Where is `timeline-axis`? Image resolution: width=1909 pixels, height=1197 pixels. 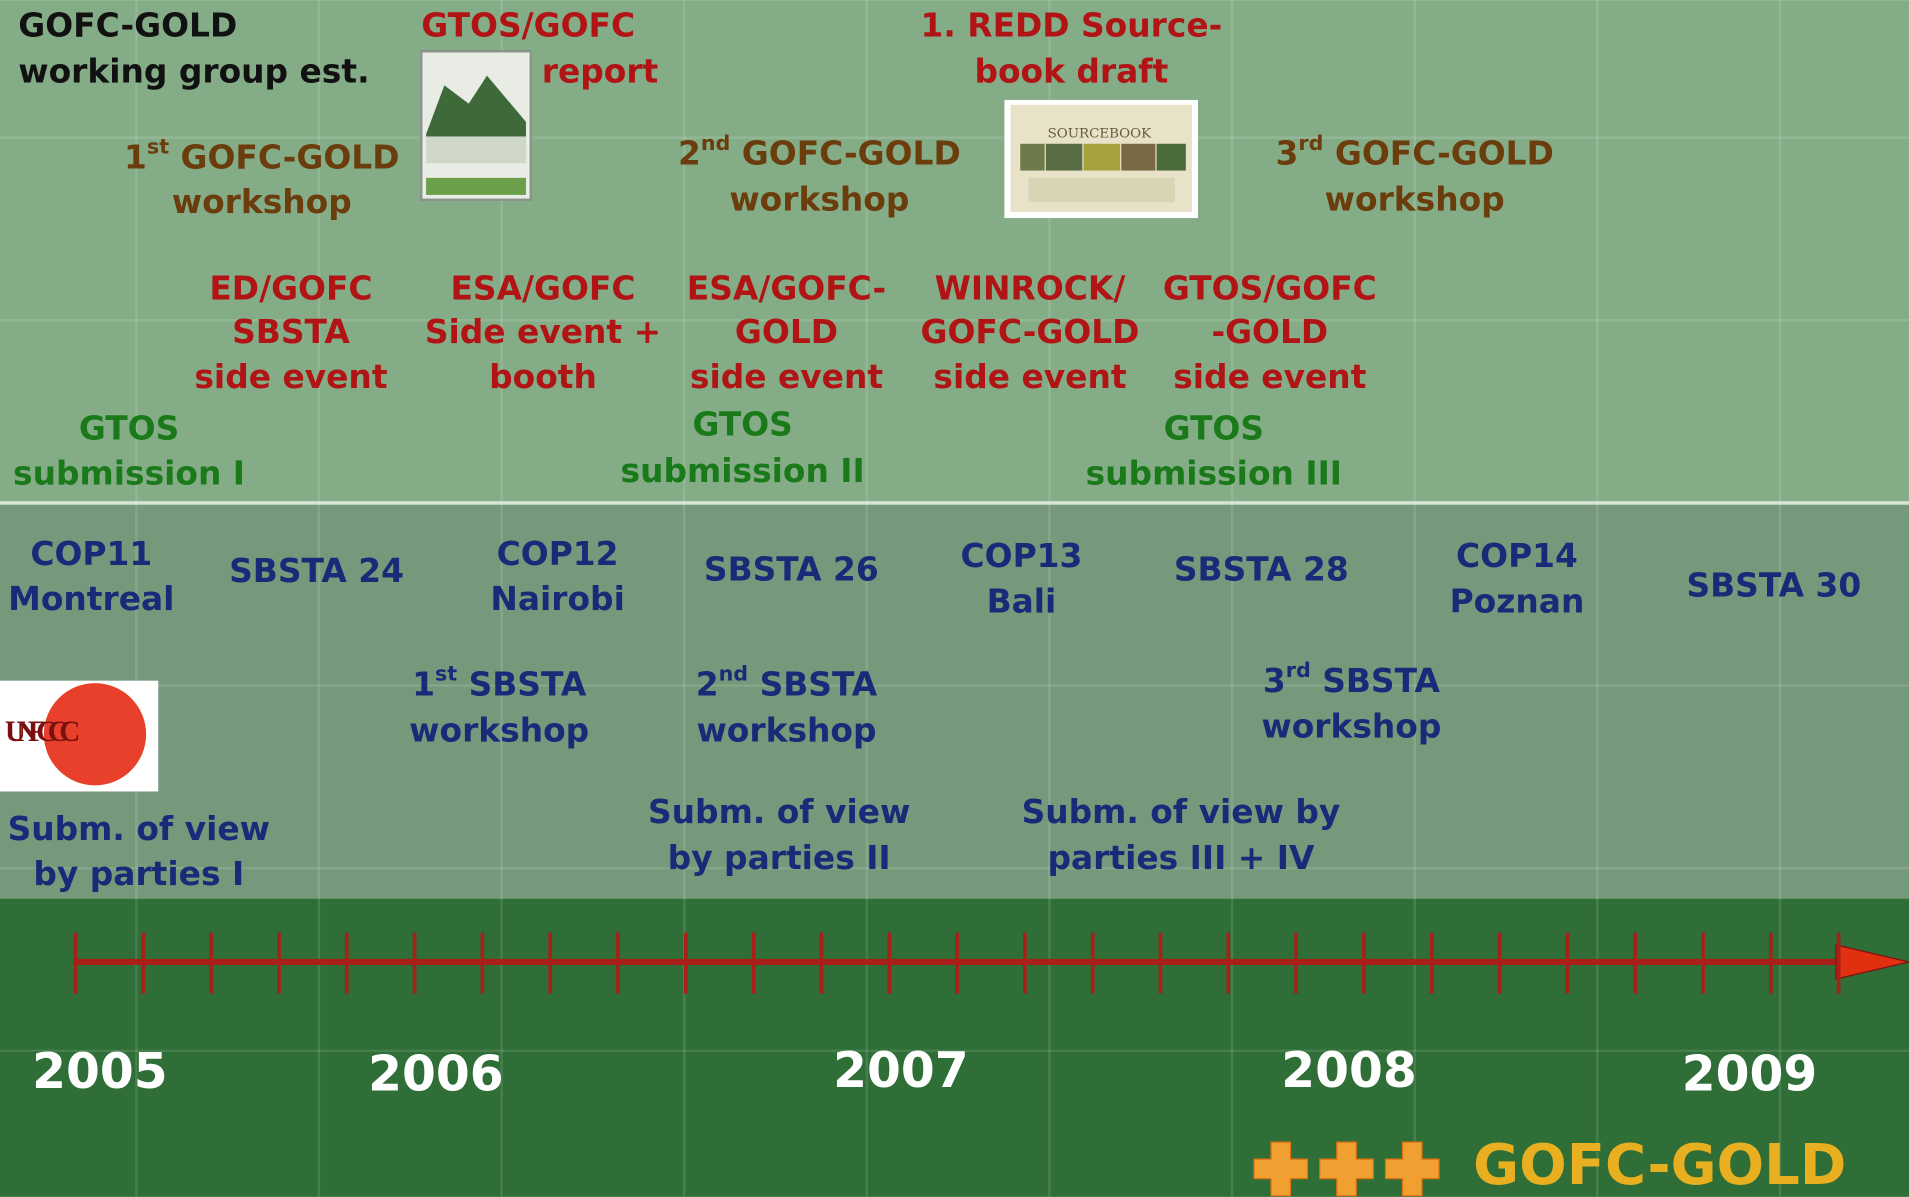 timeline-axis is located at coordinates (991, 963).